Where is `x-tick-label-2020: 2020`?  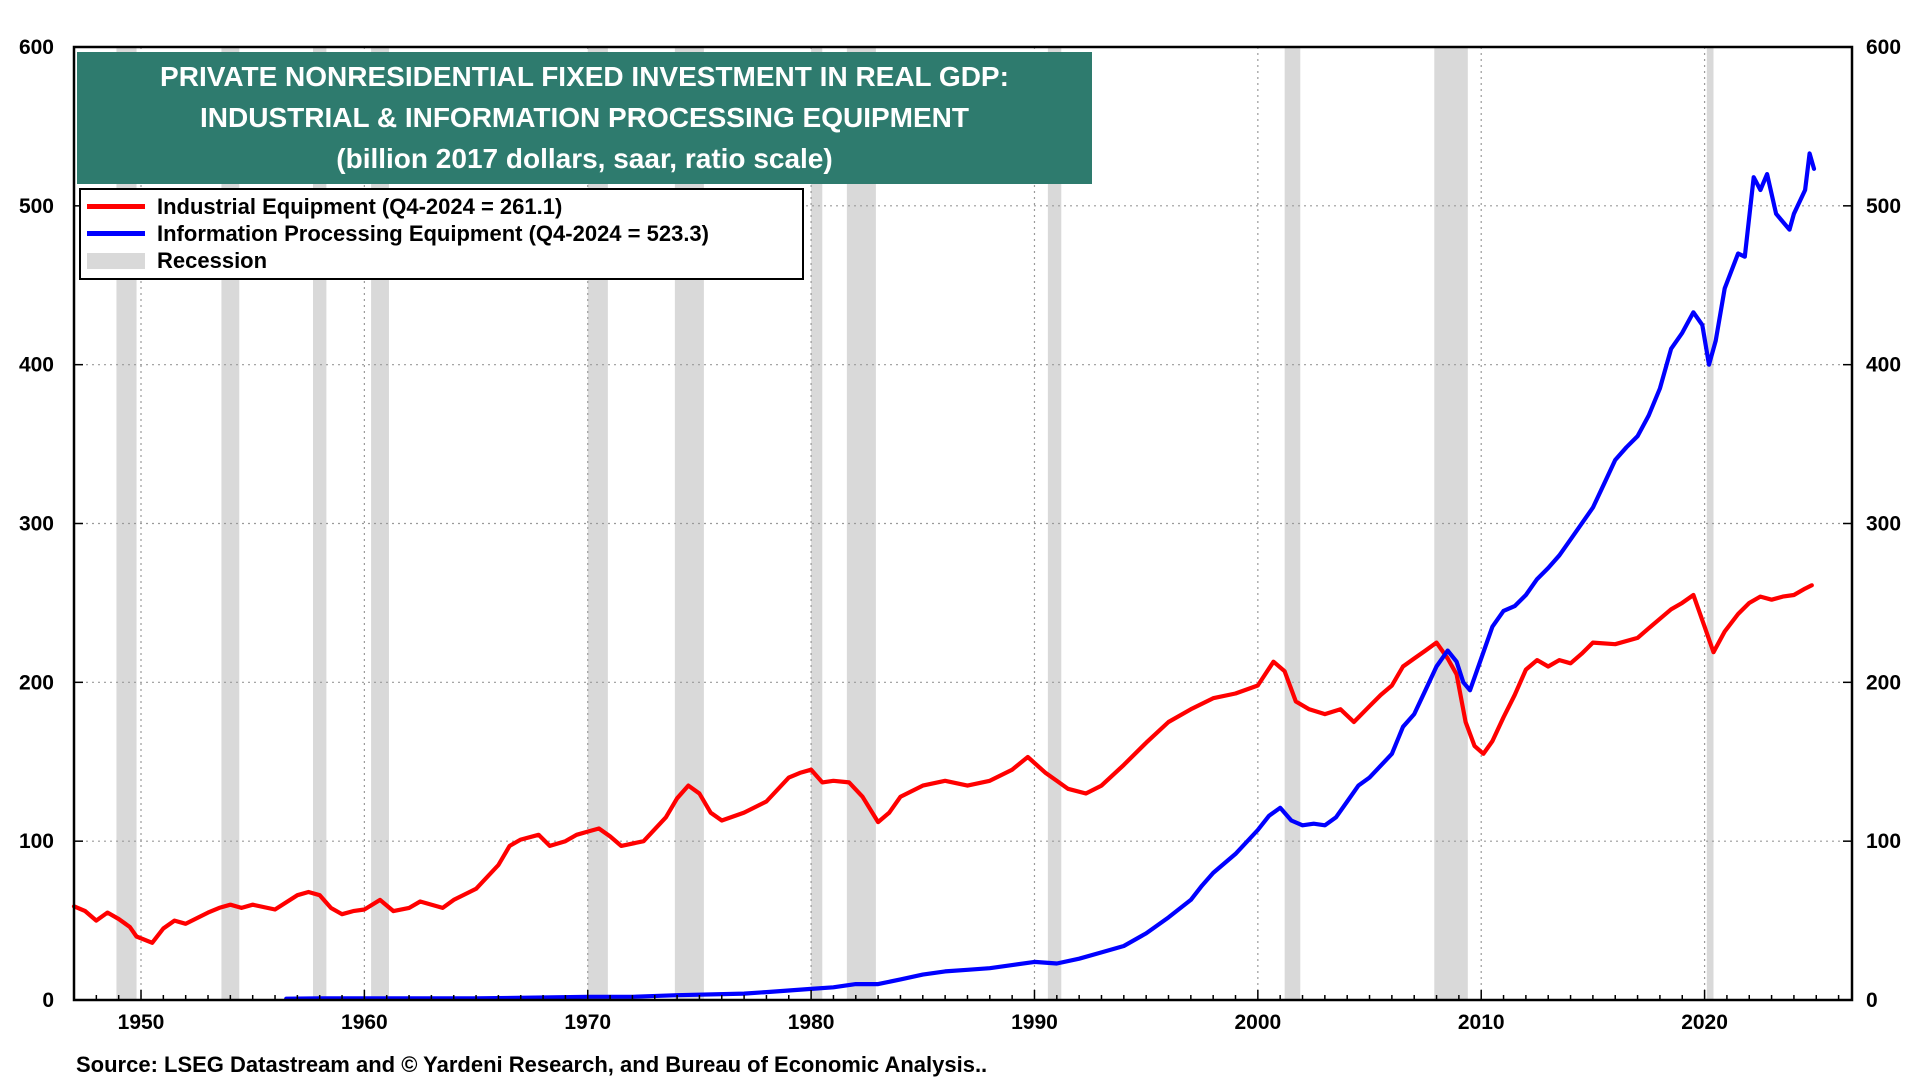
x-tick-label-2020: 2020 is located at coordinates (1704, 1022).